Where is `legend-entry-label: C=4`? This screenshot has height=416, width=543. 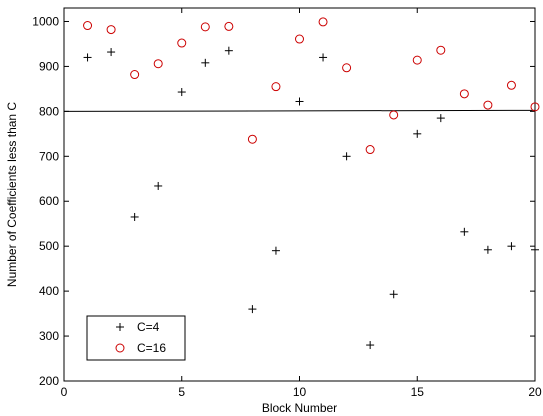 legend-entry-label: C=4 is located at coordinates (148, 327).